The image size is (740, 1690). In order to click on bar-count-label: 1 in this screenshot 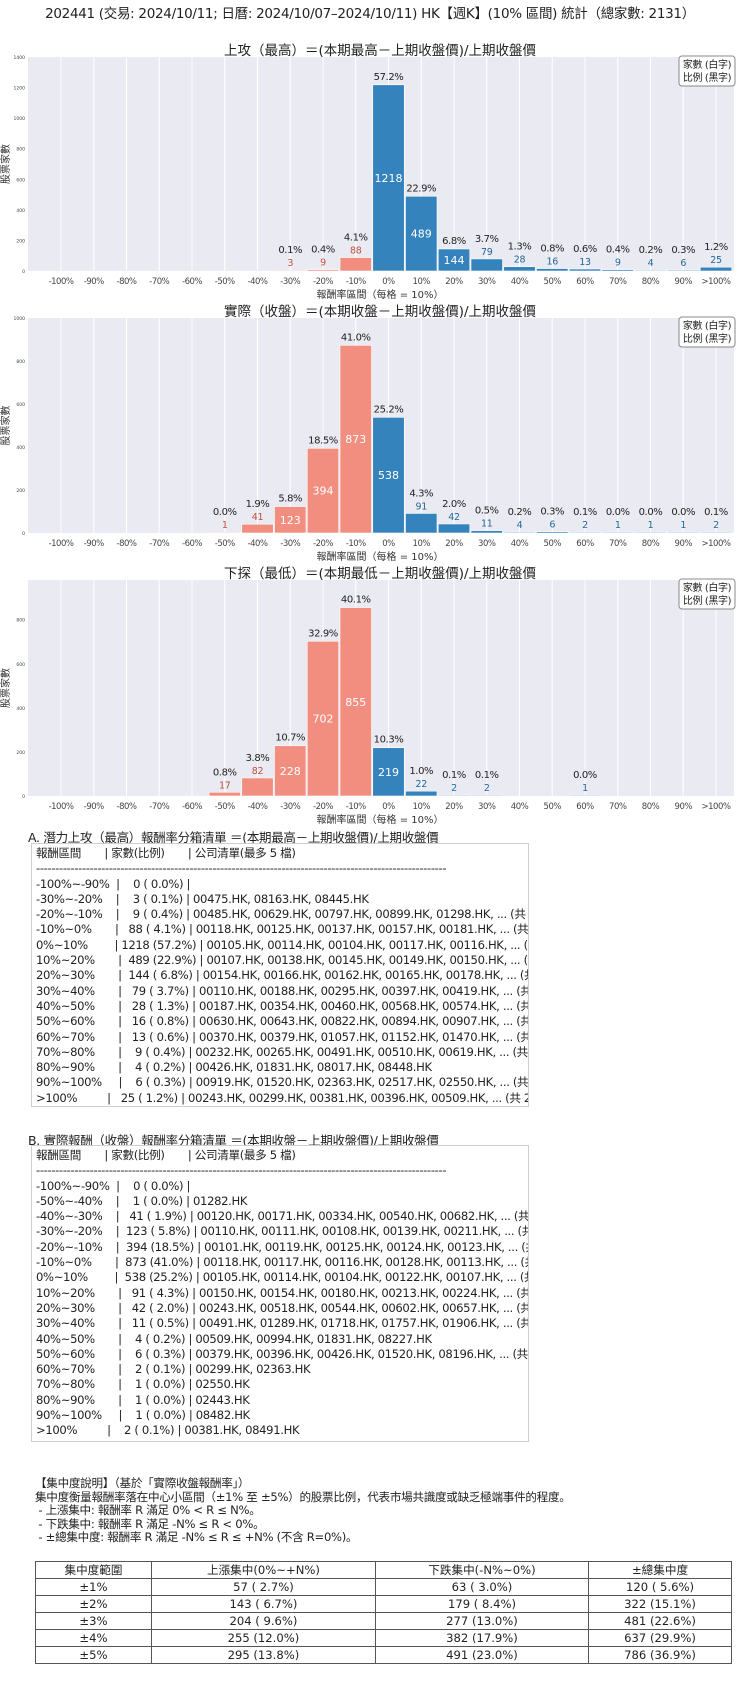, I will do `click(651, 525)`.